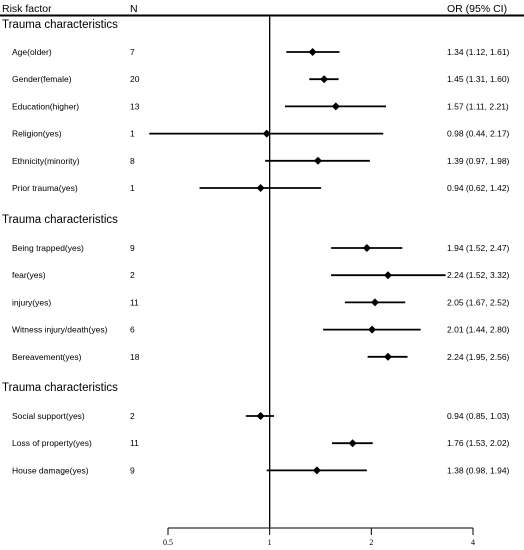 The height and width of the screenshot is (550, 524). I want to click on header-or-ci: OR (95% CI), so click(477, 9).